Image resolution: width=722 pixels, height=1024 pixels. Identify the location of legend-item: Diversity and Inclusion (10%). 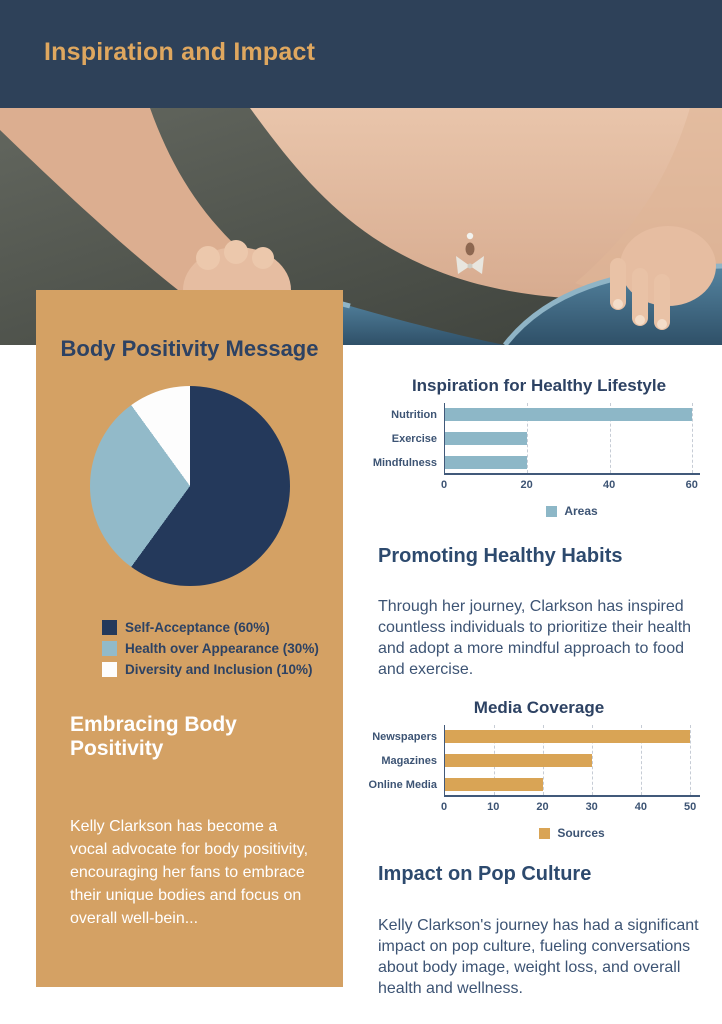
(222, 669).